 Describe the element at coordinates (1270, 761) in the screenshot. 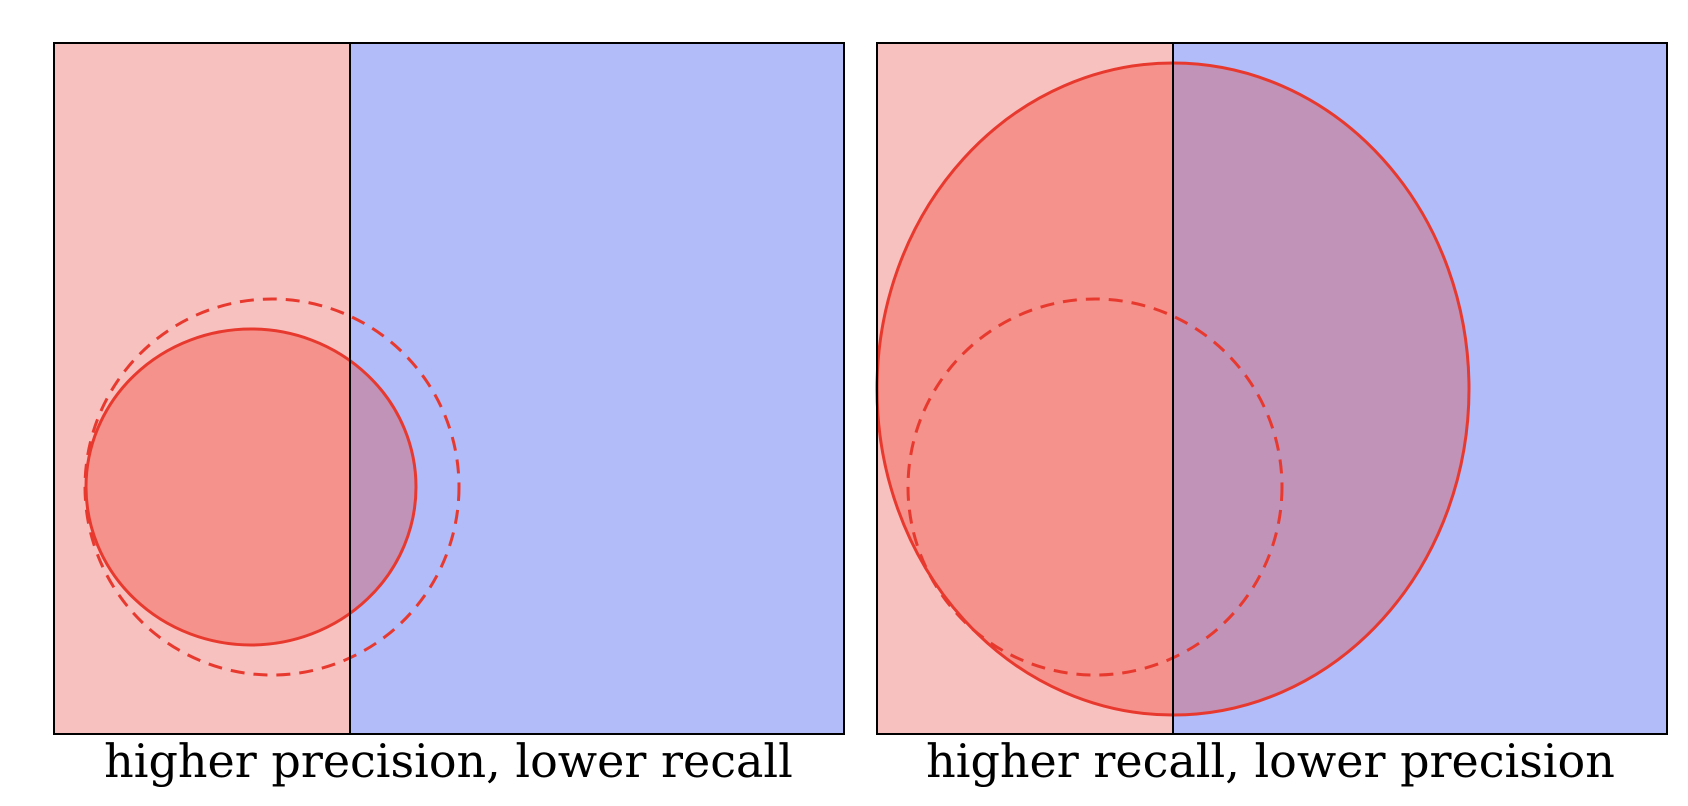

I see `right-panel-caption: higher recall, lower precision` at that location.